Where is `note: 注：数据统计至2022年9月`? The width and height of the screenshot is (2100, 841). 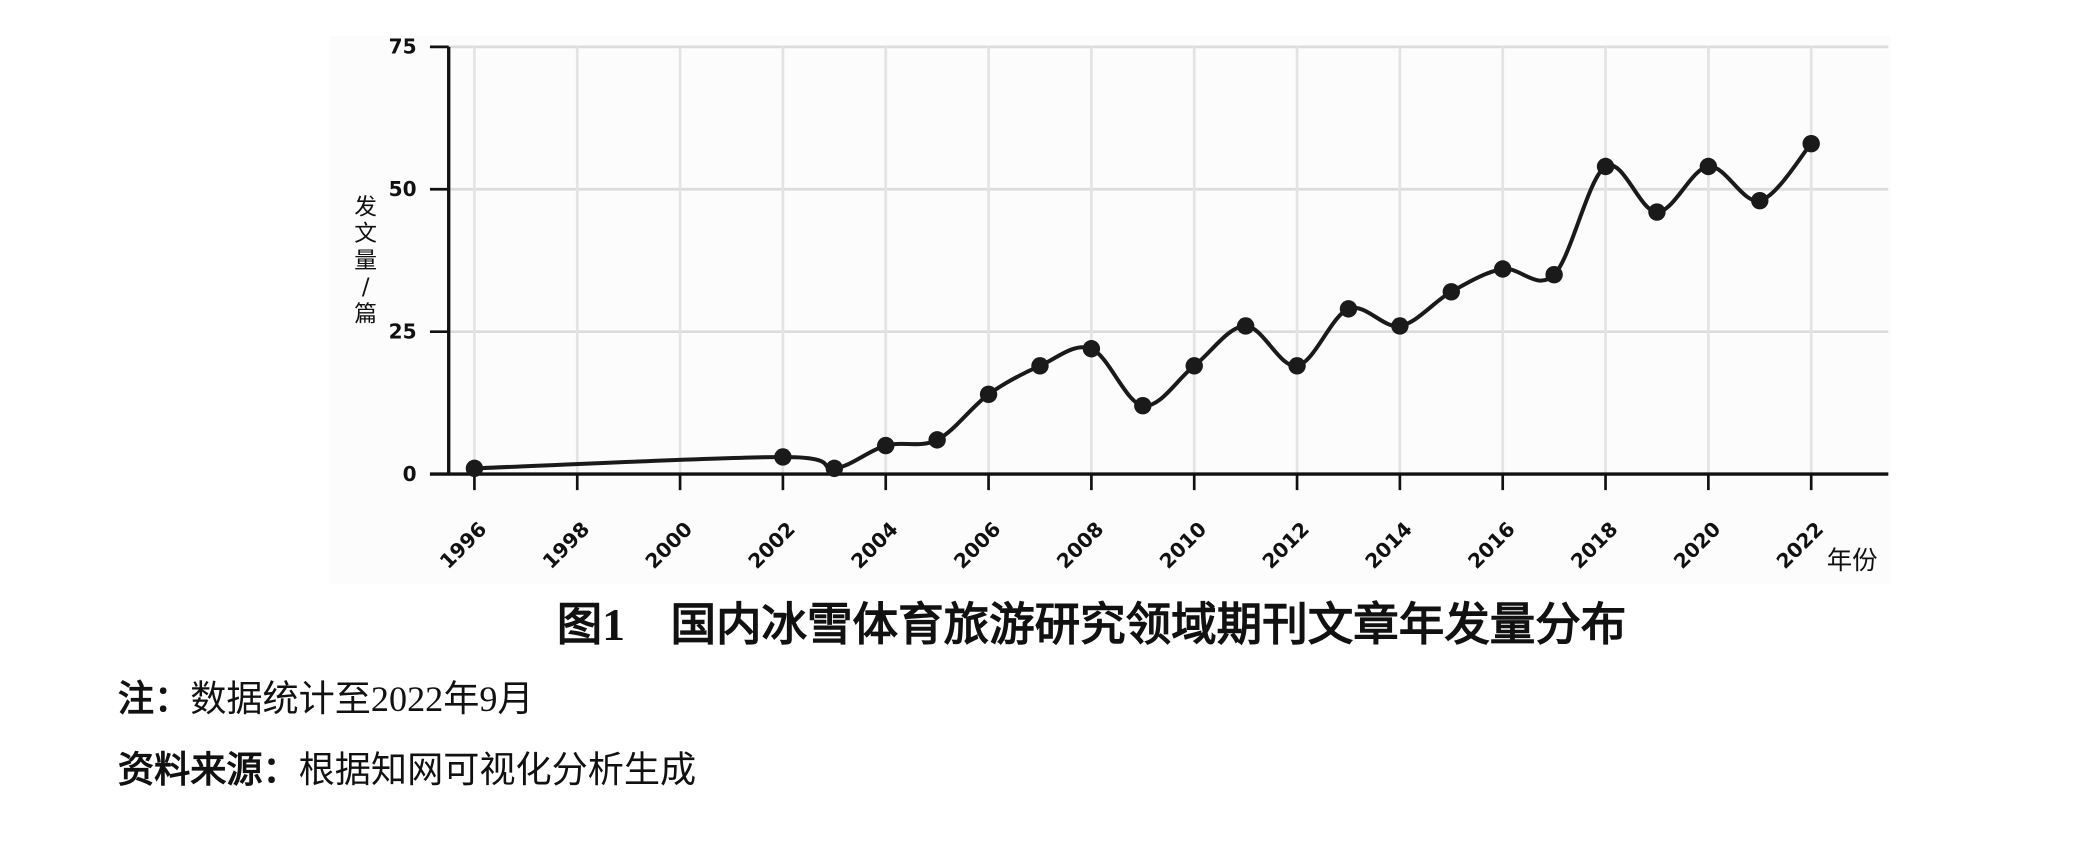
note: 注：数据统计至2022年9月 is located at coordinates (326, 699).